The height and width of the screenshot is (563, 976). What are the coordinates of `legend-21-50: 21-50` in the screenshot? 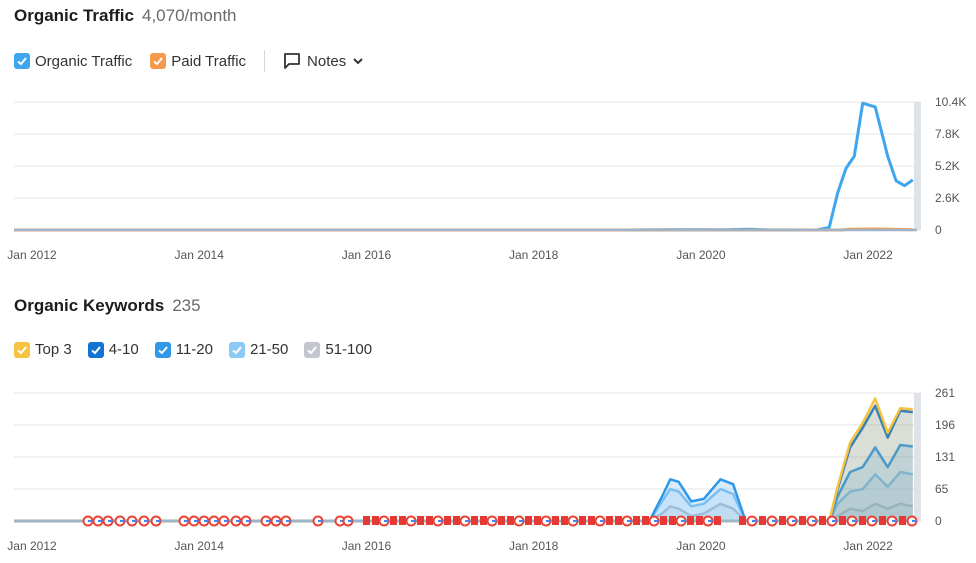 It's located at (258, 349).